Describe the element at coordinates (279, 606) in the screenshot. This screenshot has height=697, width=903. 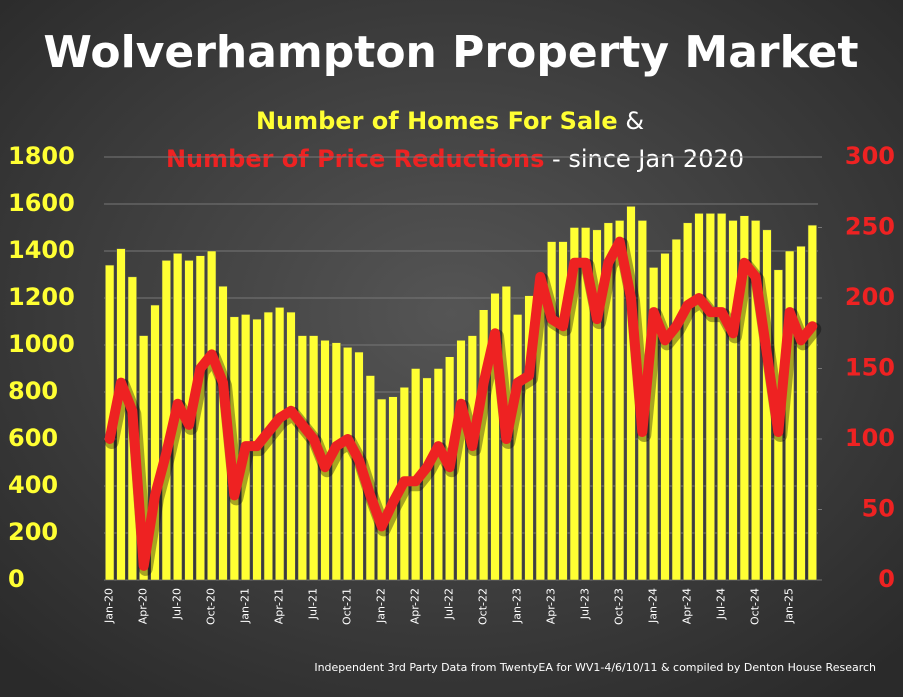
I see `x-tick-label: Apr-21` at that location.